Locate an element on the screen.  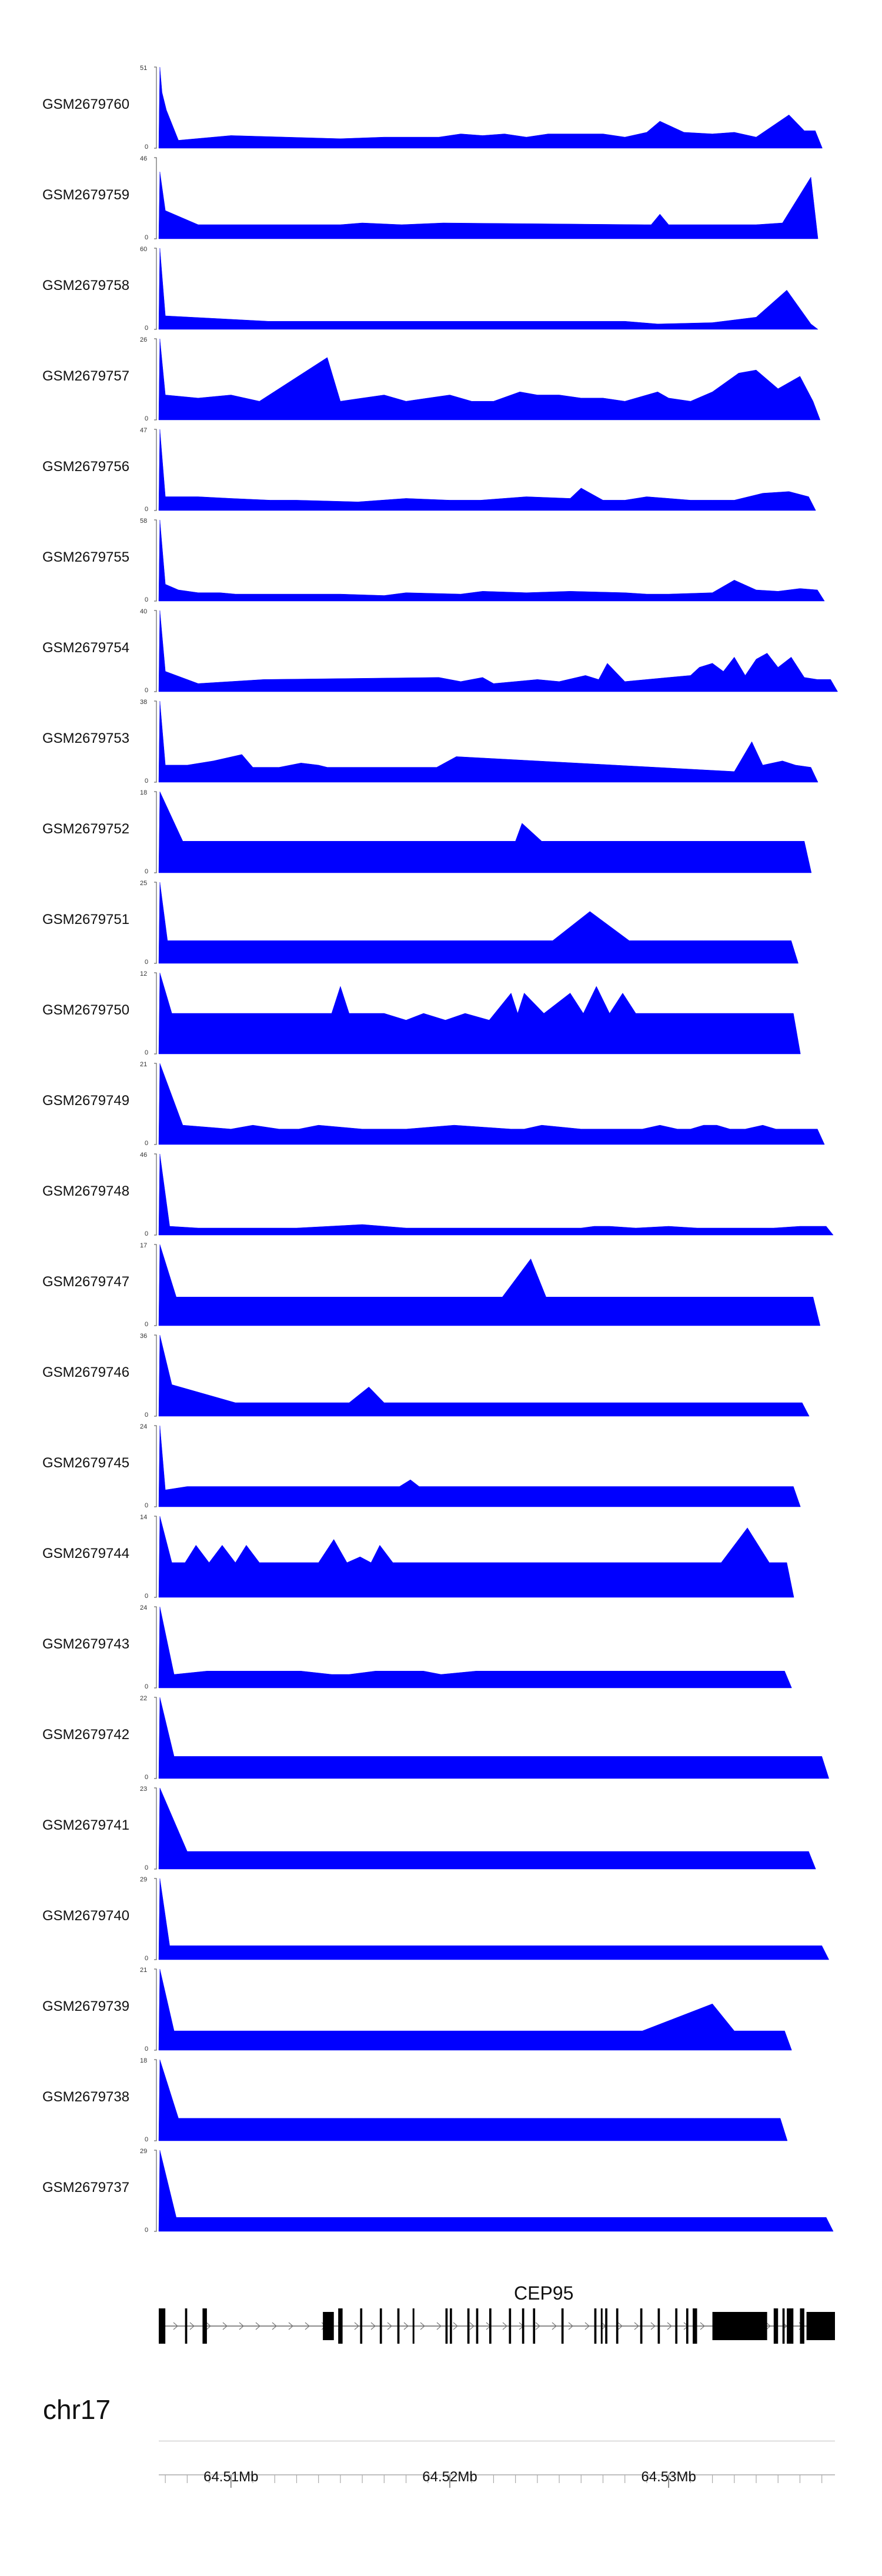
track-GSM2679758: GSM2679758 60 0 is located at coordinates (441, 290).